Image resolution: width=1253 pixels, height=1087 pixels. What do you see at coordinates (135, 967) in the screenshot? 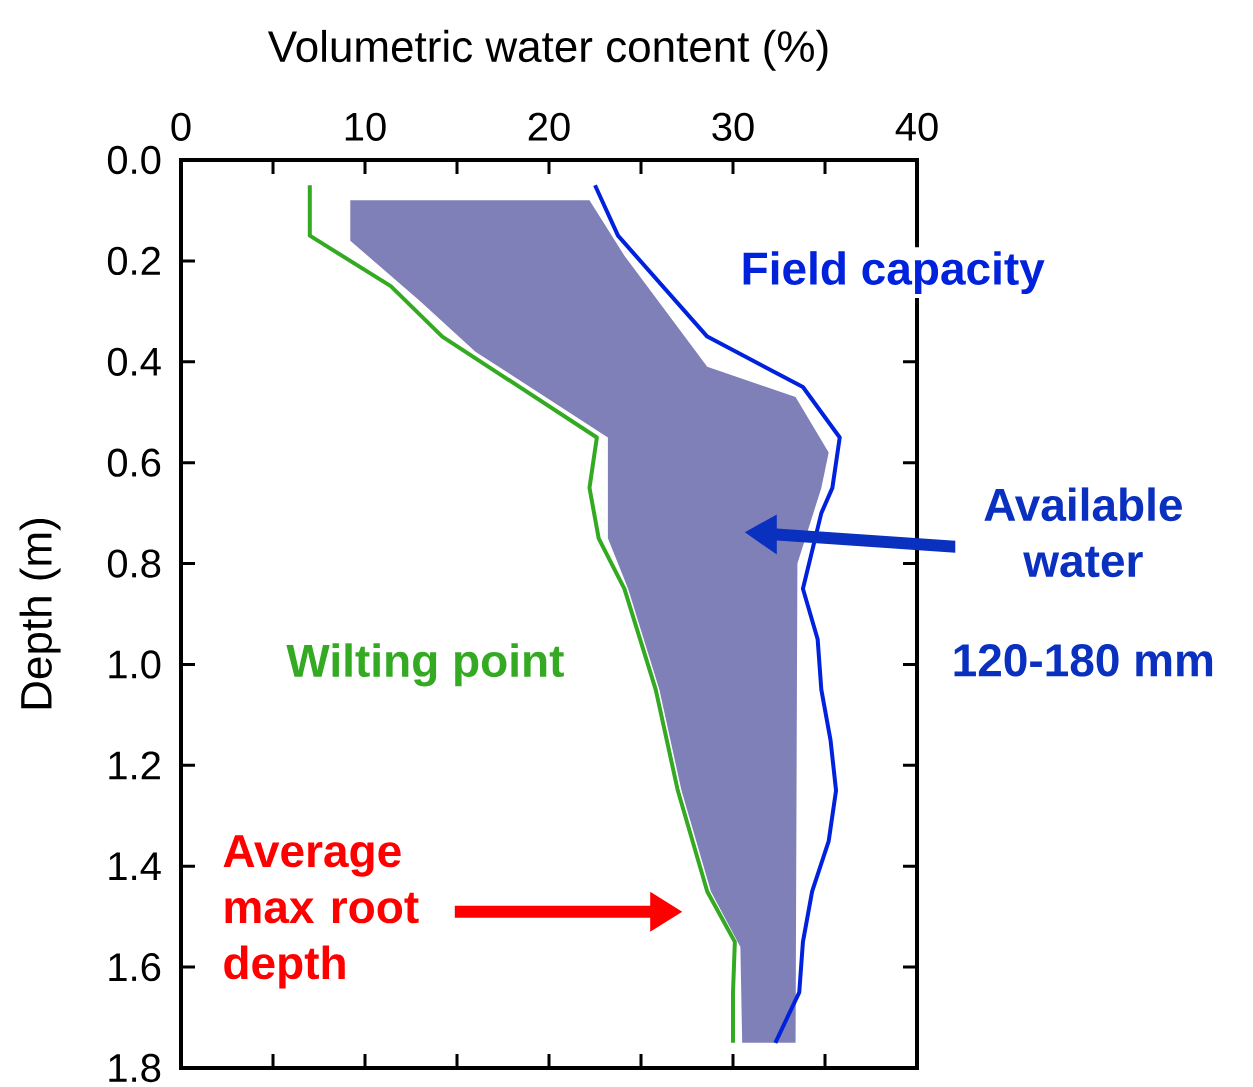
I see `y-tick-label: 1.6` at bounding box center [135, 967].